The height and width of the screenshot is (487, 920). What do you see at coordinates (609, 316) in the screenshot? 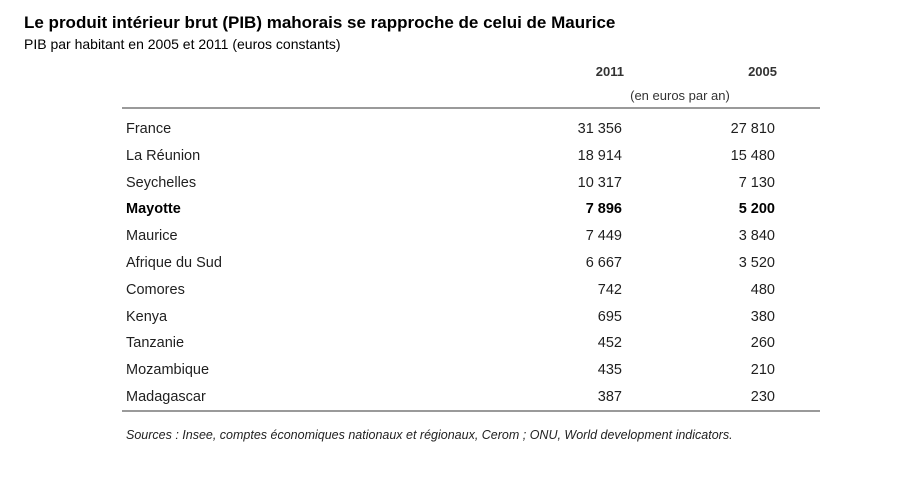
I see `value-2011: 695` at bounding box center [609, 316].